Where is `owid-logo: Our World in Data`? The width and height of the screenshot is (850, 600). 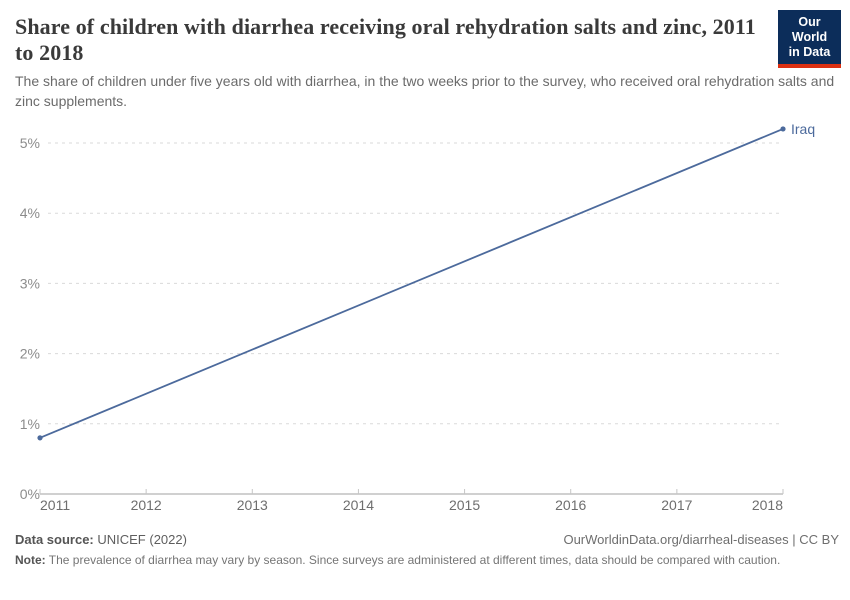 owid-logo: Our World in Data is located at coordinates (809, 39).